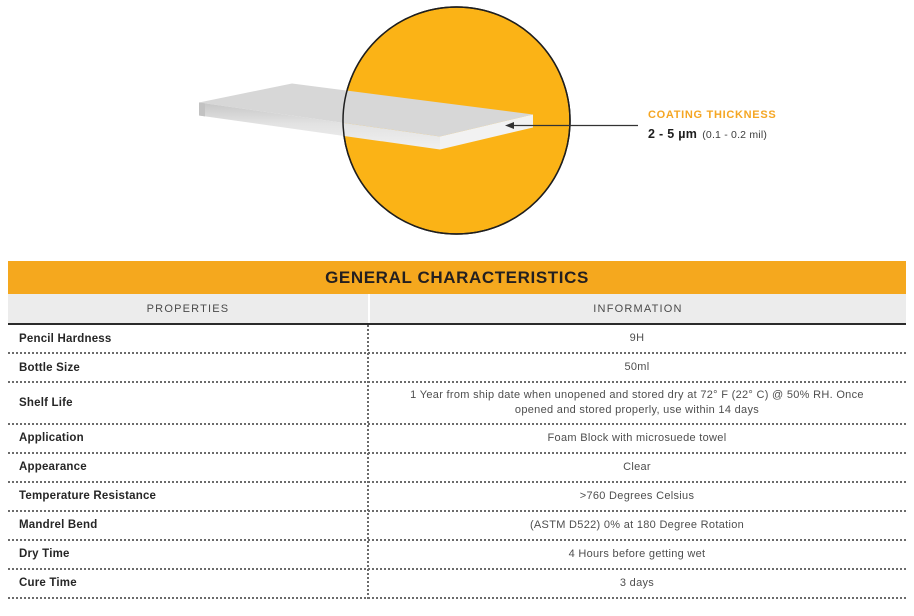  Describe the element at coordinates (673, 134) in the screenshot. I see `callout-value: 2 - 5 µm` at that location.